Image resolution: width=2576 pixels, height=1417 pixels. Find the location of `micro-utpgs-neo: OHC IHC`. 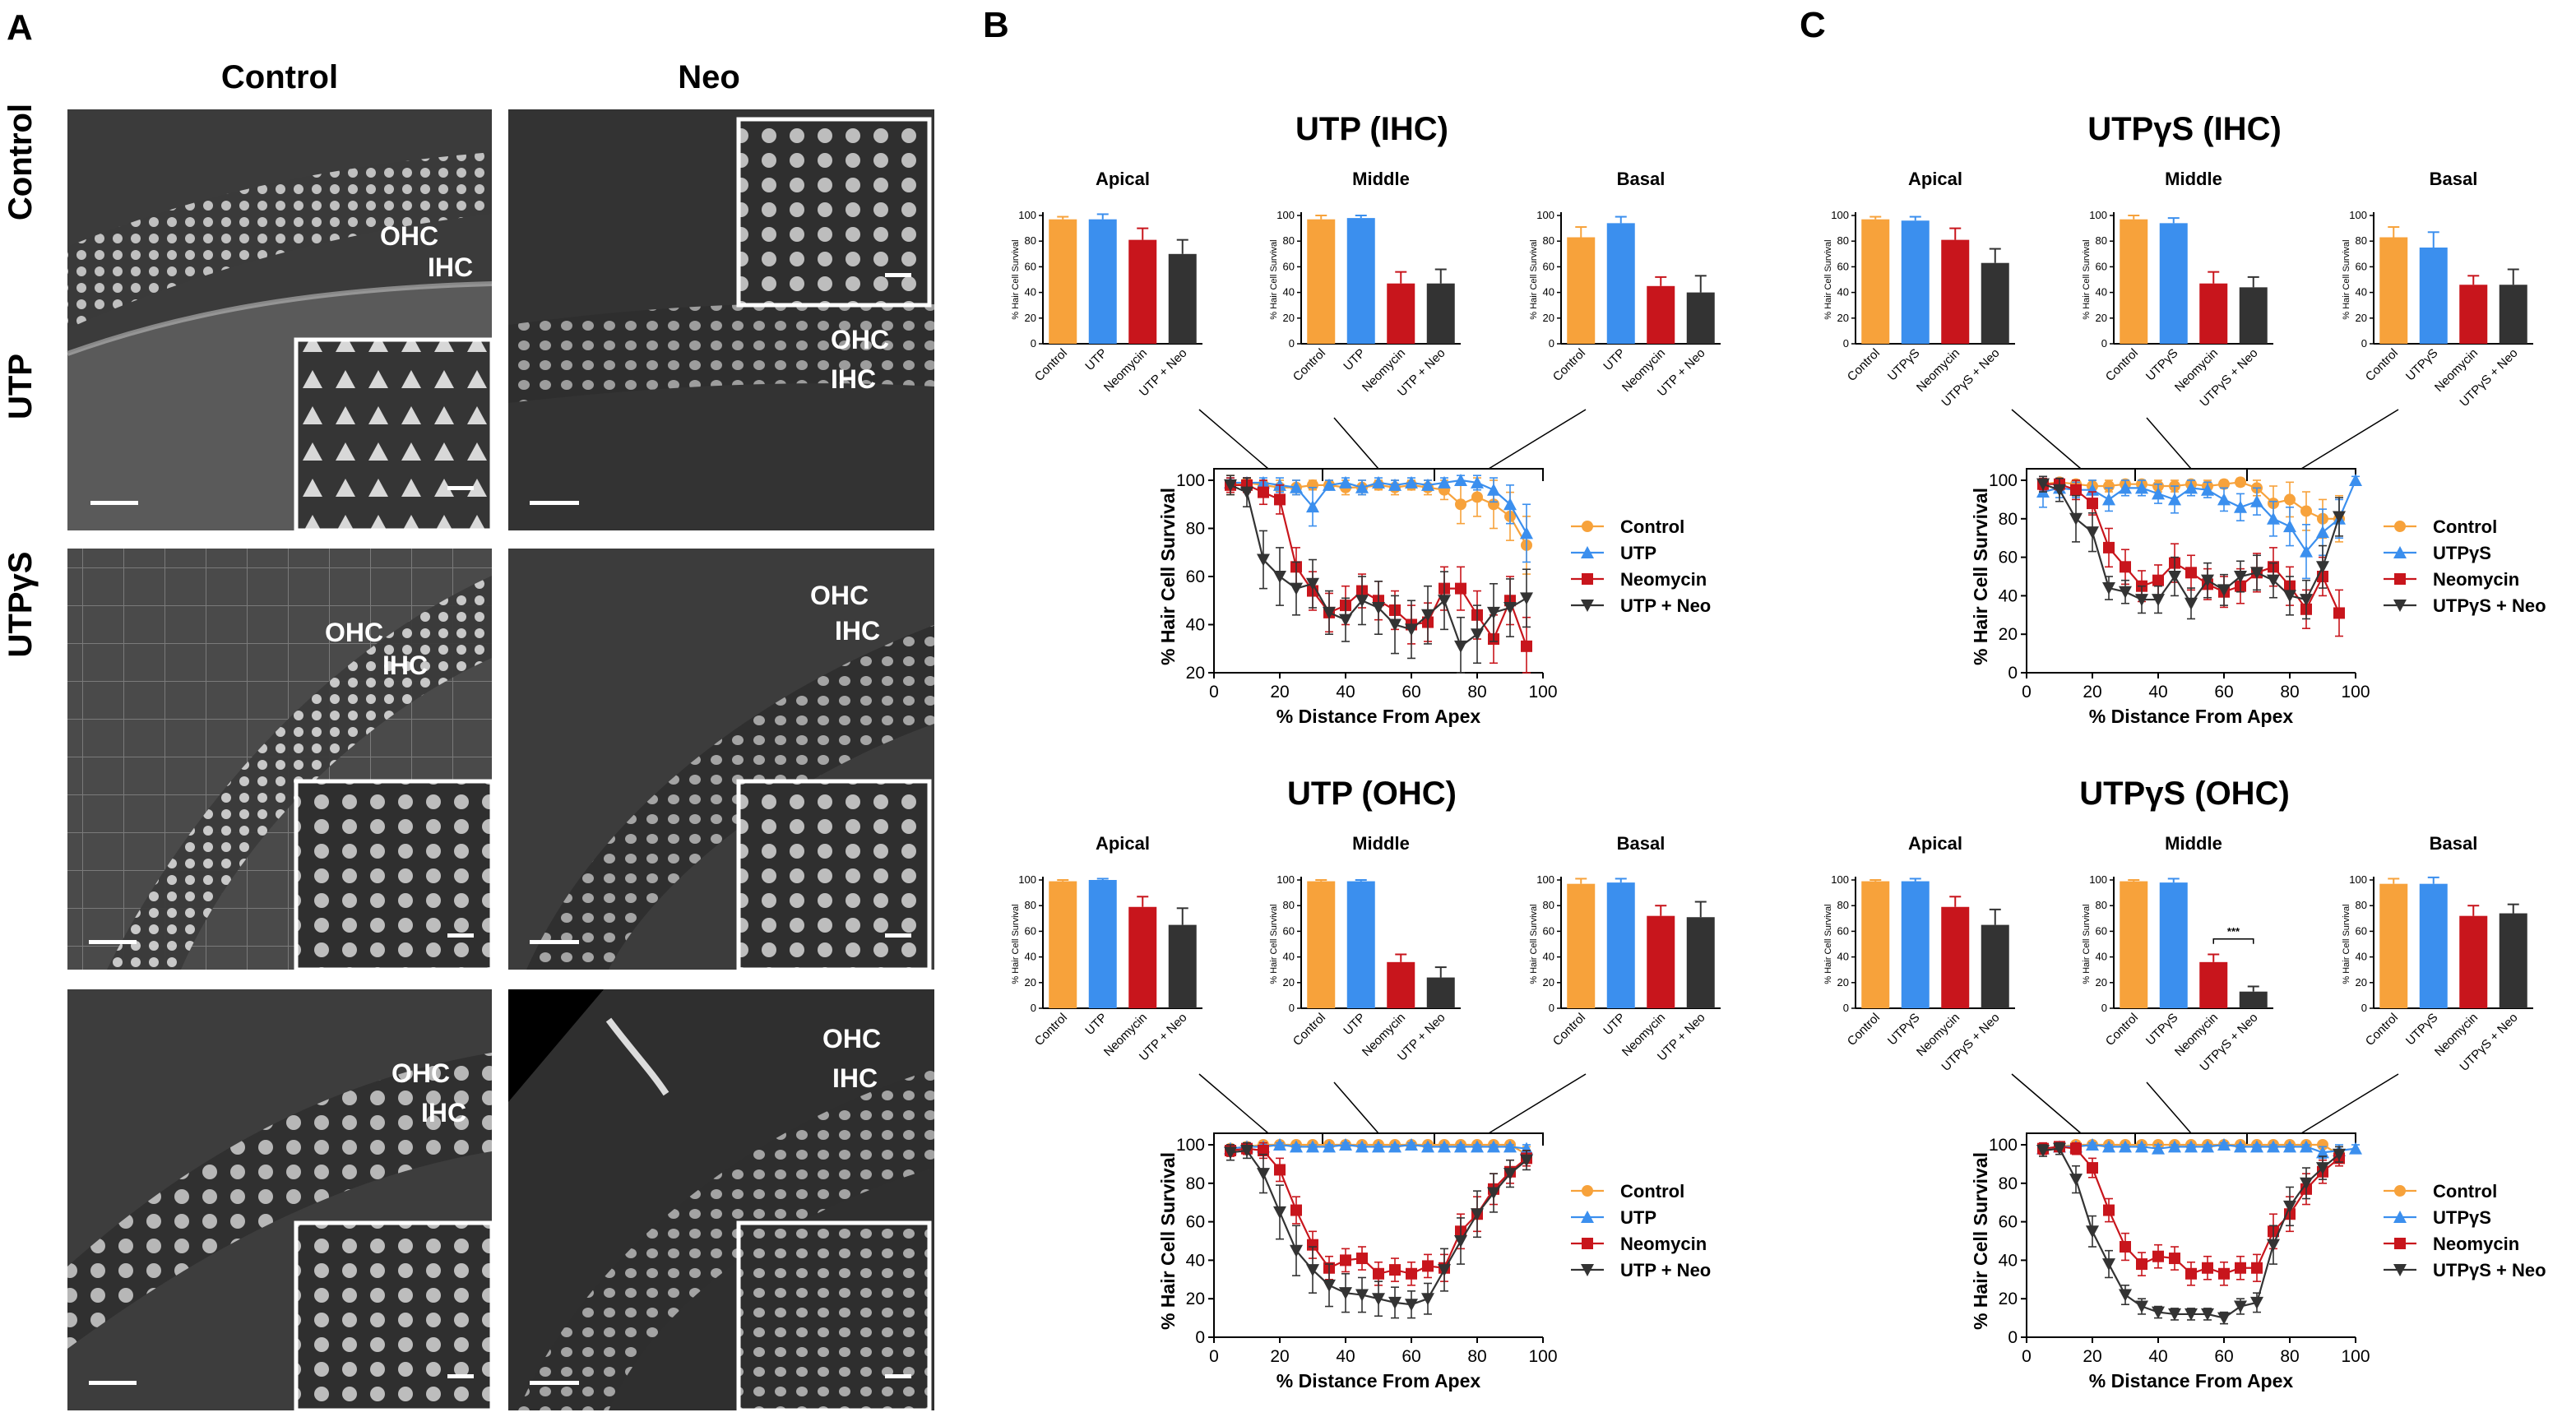

micro-utpgs-neo: OHC IHC is located at coordinates (721, 1201).